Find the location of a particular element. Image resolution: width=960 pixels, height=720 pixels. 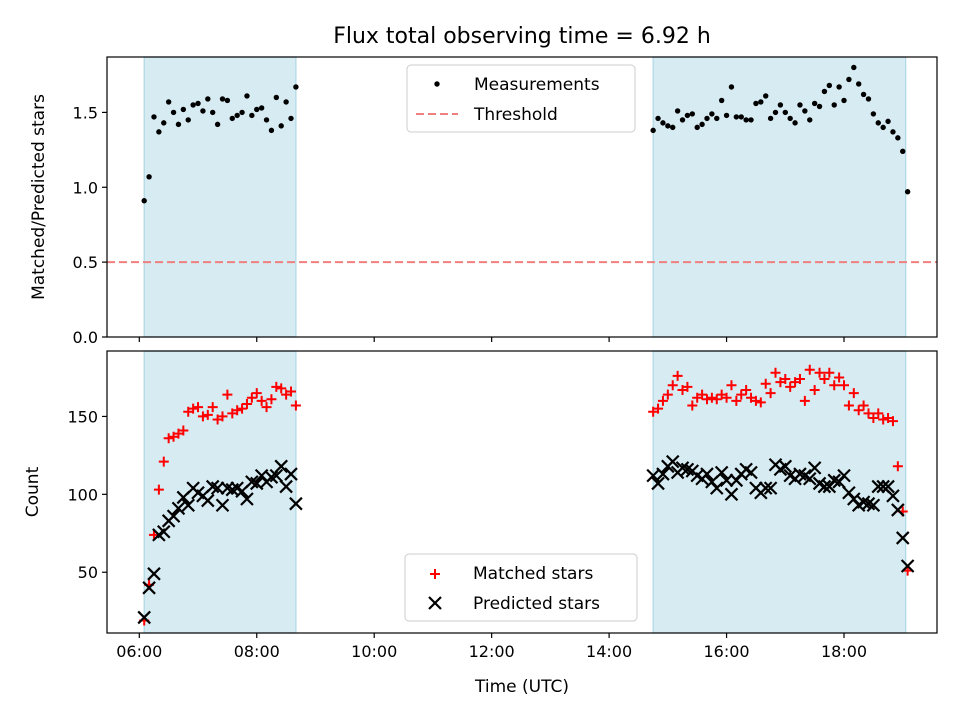

x-tick-label: 14:00 is located at coordinates (609, 651).